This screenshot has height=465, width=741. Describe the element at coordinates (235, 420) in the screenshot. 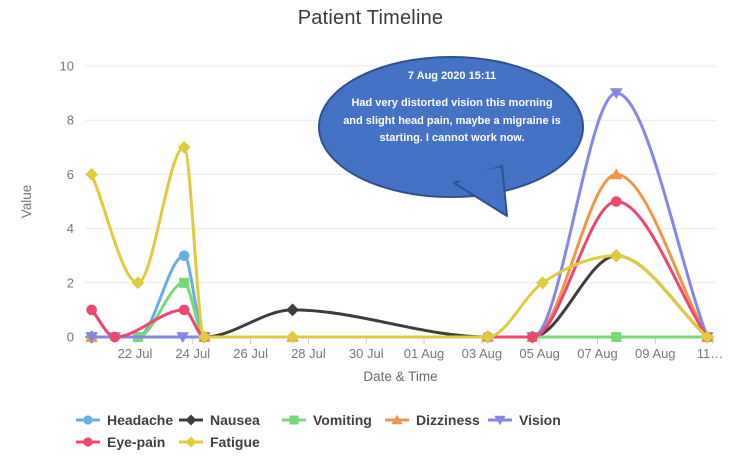

I see `legend-label: Nausea` at that location.